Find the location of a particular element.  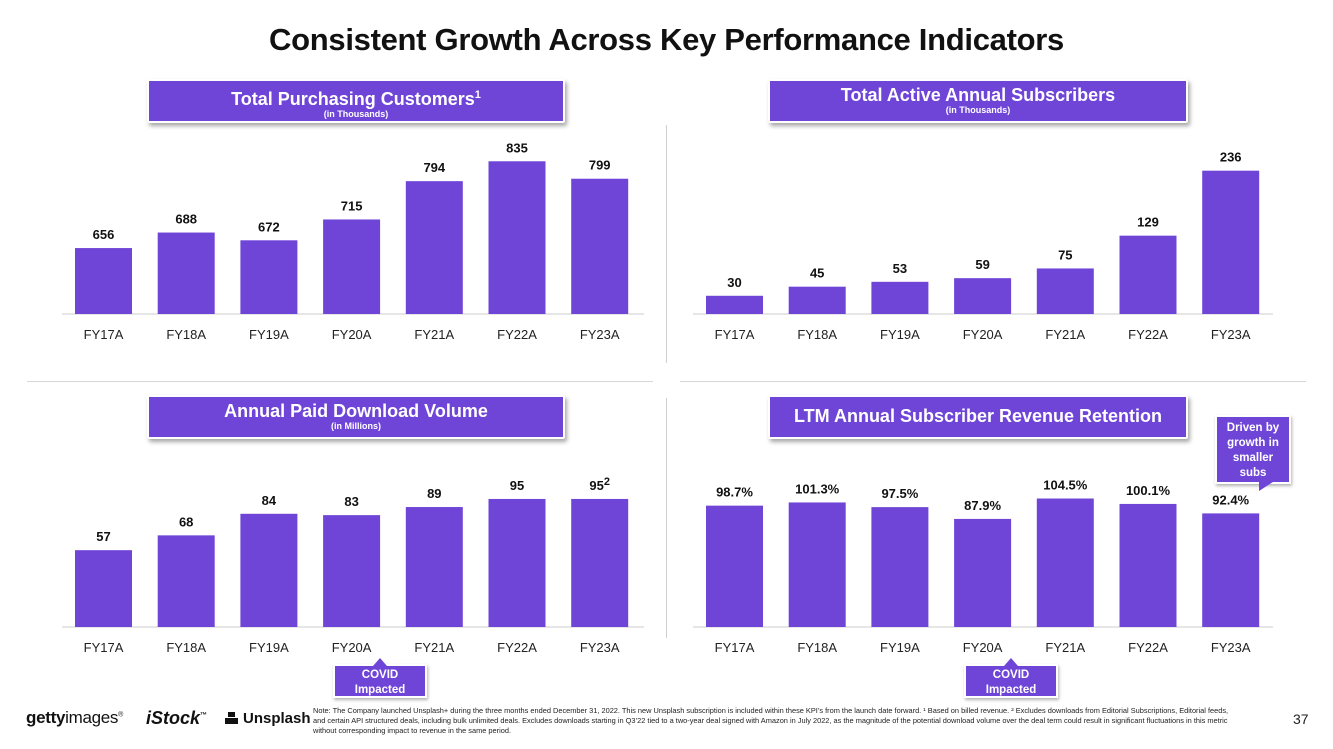

data-label: 57 is located at coordinates (103, 536).